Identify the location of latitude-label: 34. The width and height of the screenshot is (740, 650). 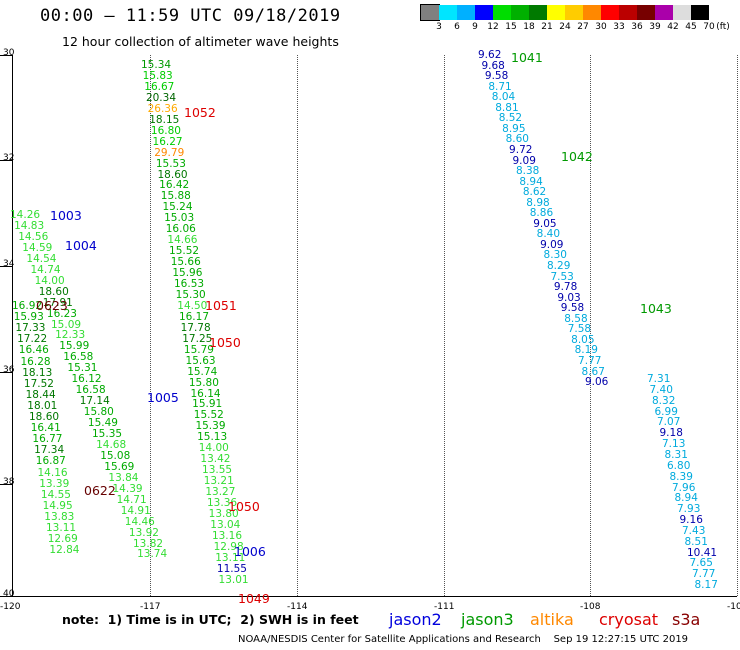
(9, 264).